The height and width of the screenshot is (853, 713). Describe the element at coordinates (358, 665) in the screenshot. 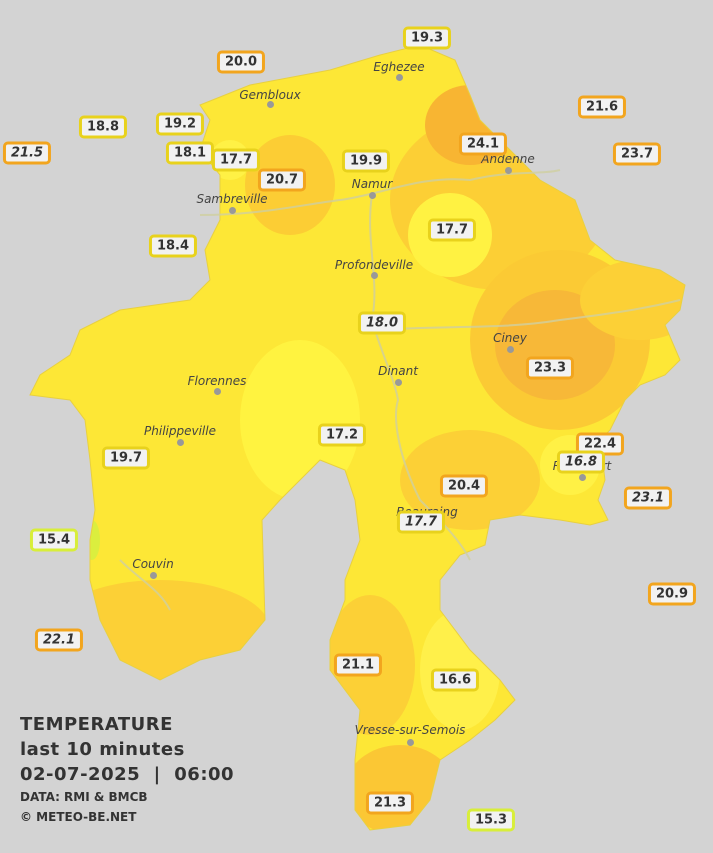

I see `station-value: 21.1` at that location.